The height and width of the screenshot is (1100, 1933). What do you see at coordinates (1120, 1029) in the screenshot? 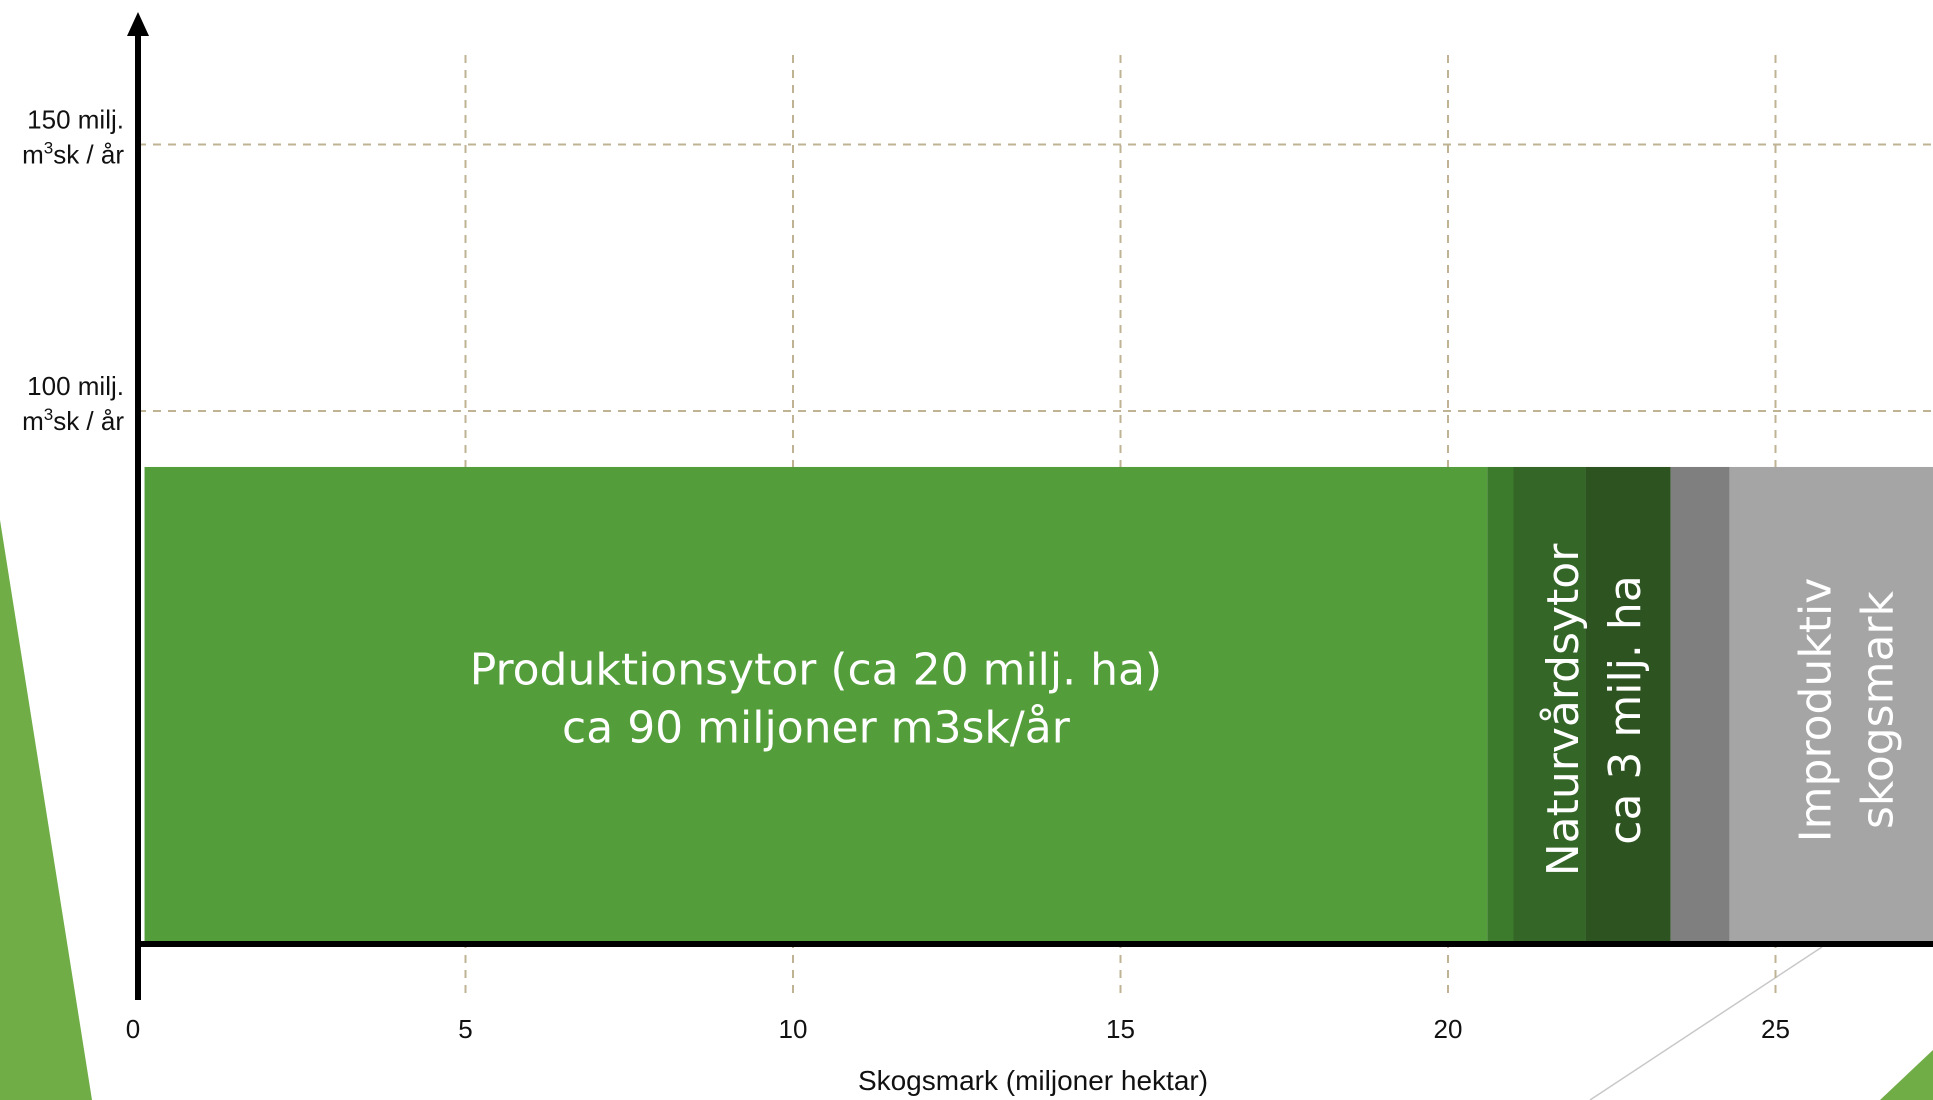
I see `x-tick-label-15: 15` at bounding box center [1120, 1029].